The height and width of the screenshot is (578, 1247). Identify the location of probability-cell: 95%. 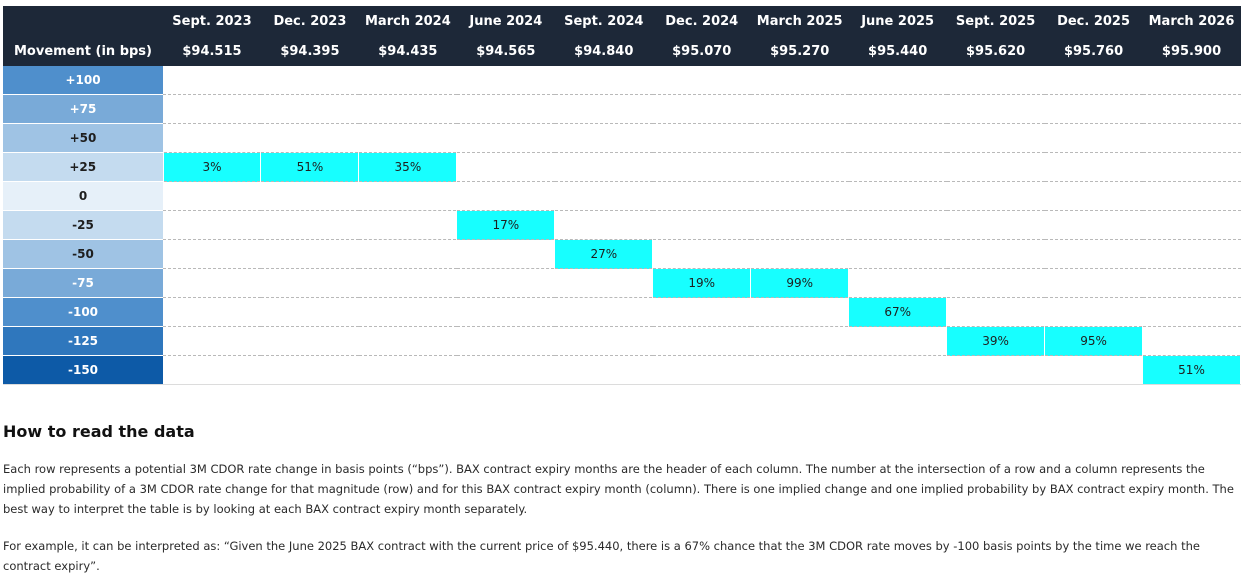
(1094, 341).